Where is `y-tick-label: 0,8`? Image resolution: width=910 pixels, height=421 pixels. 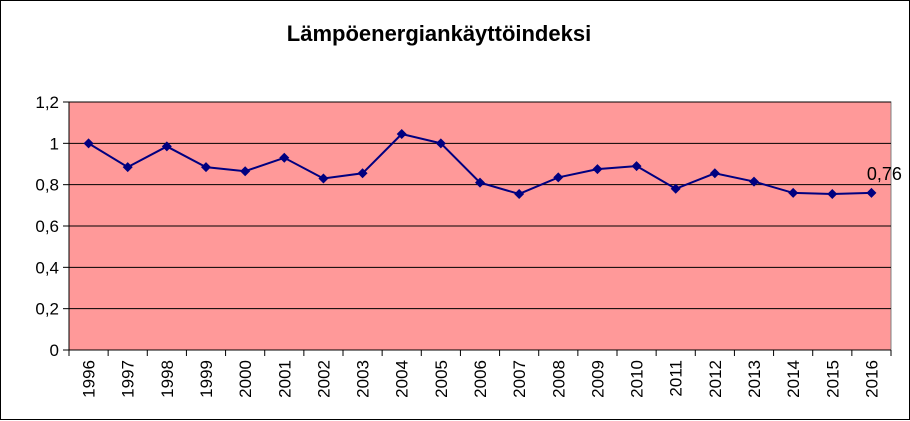
y-tick-label: 0,8 is located at coordinates (47, 185).